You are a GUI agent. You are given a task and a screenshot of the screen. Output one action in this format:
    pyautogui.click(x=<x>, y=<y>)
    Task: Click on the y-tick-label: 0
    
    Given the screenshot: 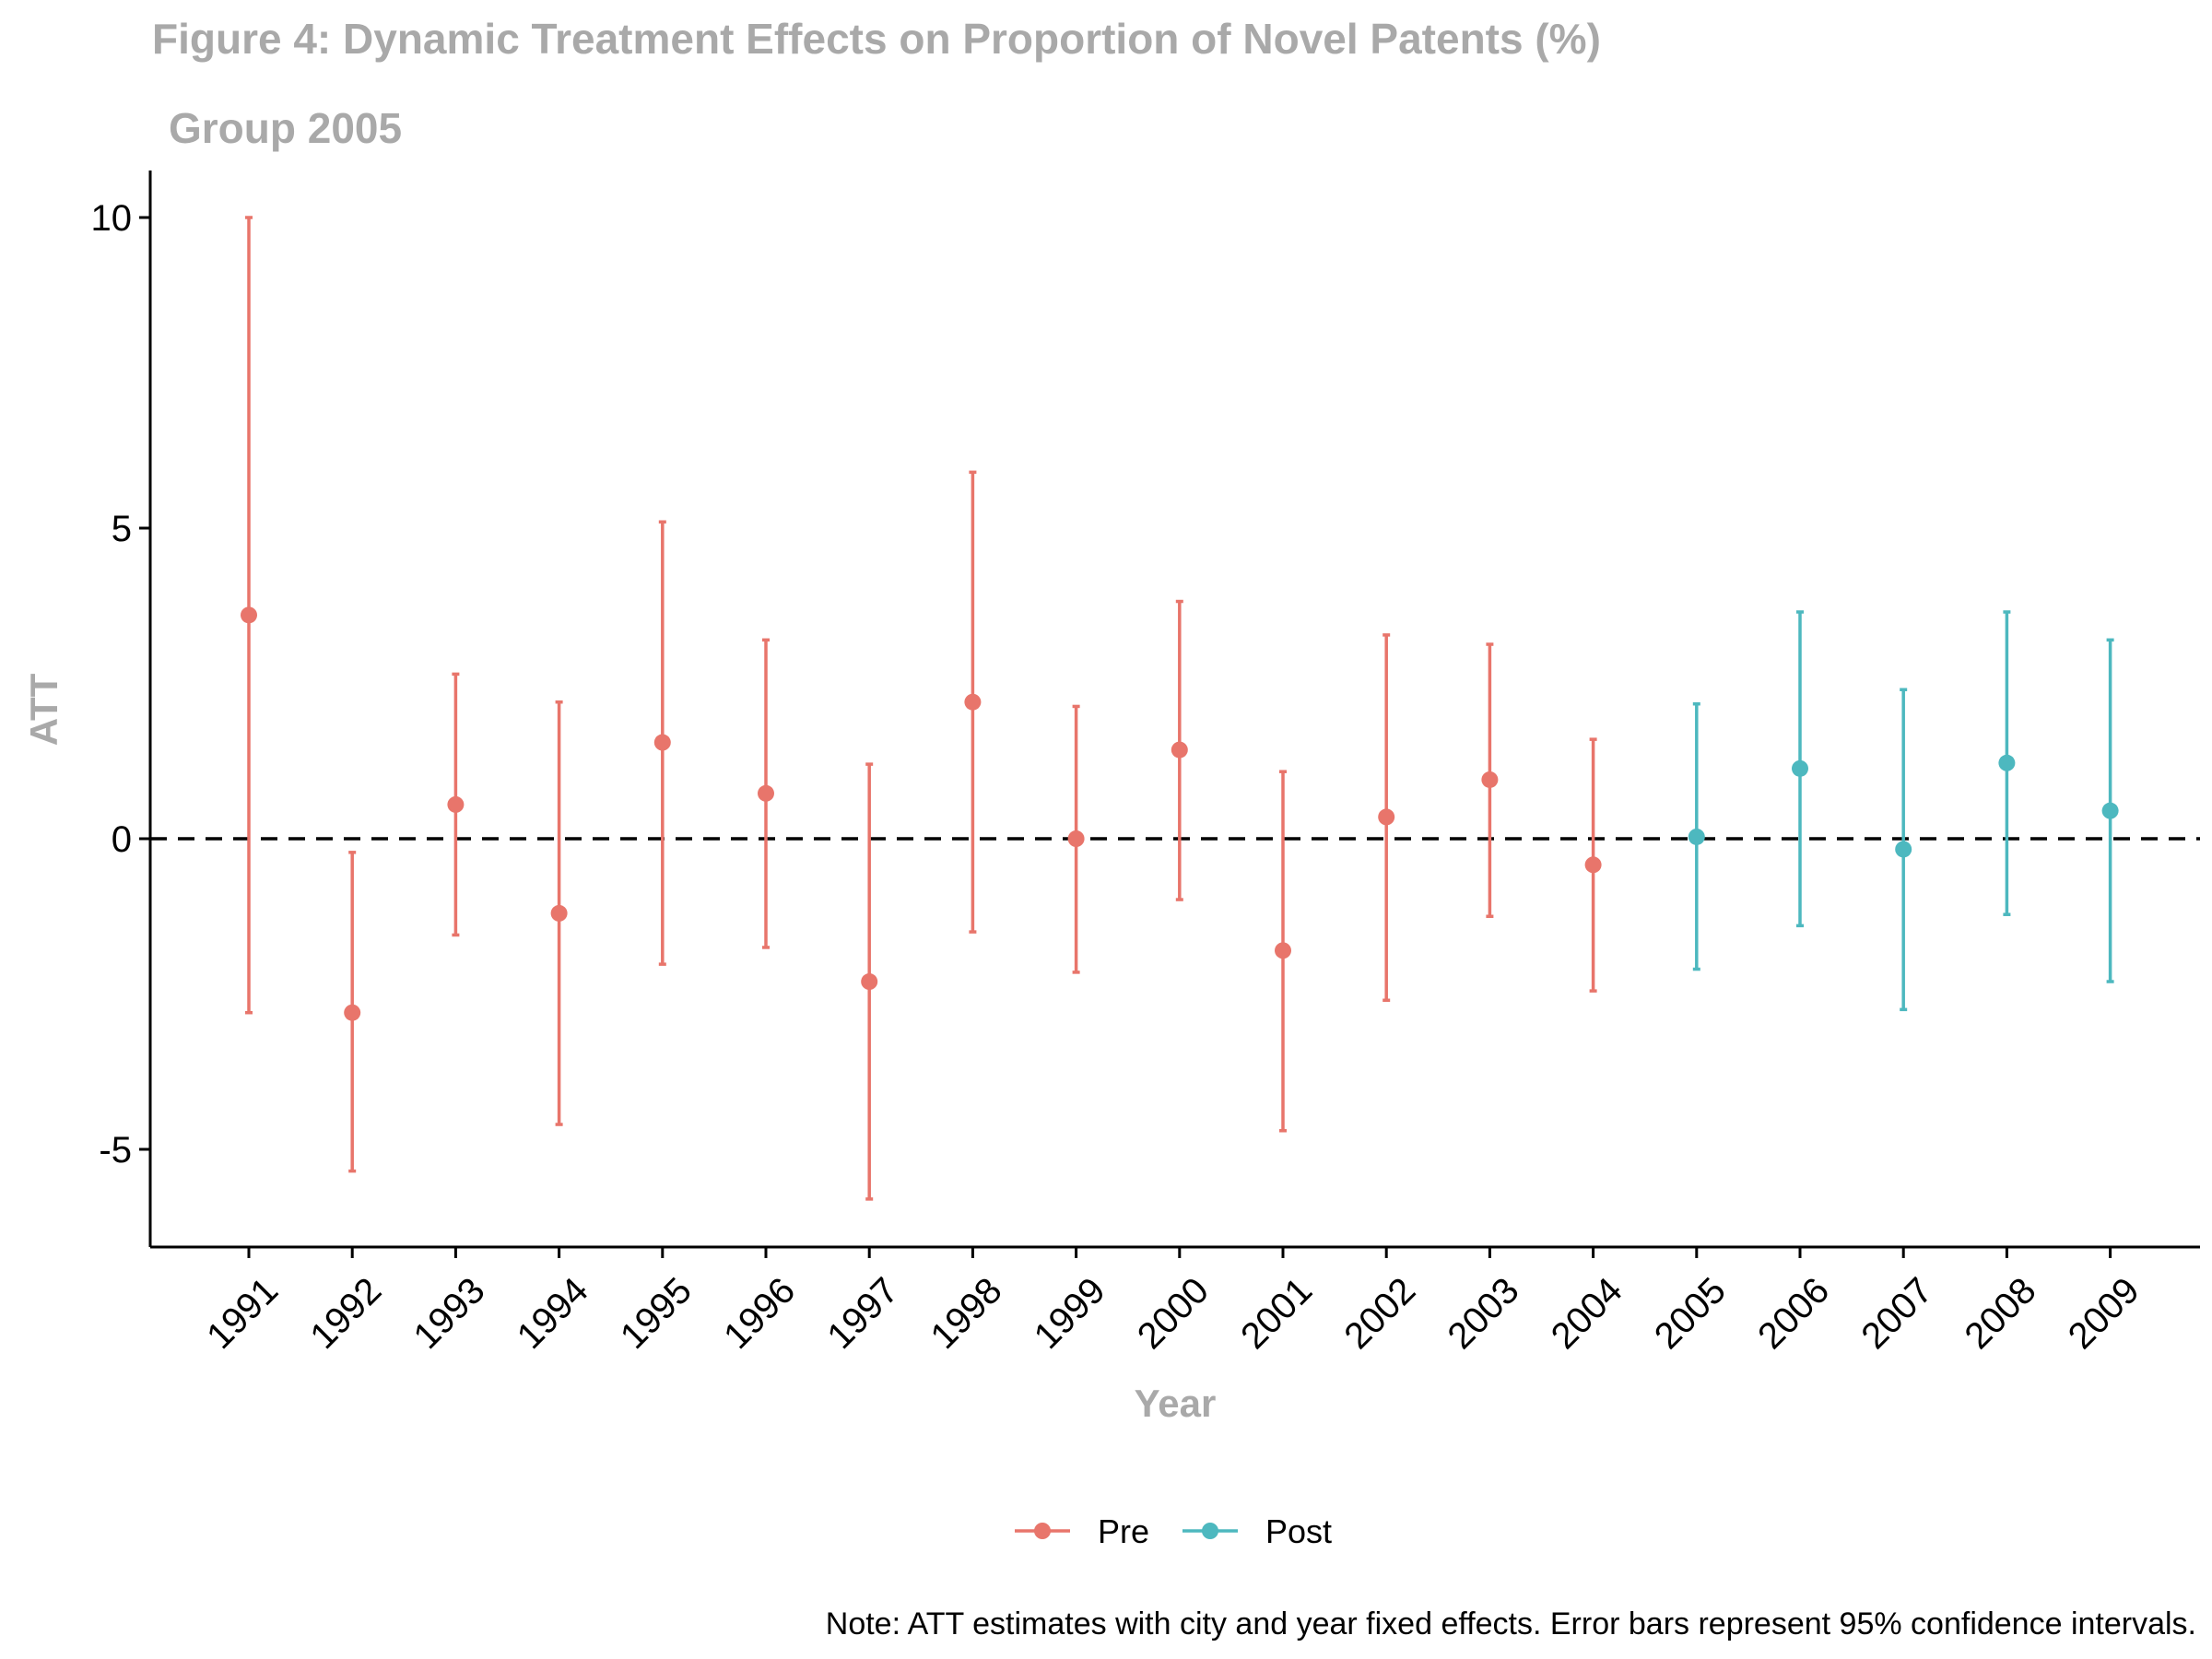 What is the action you would take?
    pyautogui.click(x=122, y=839)
    